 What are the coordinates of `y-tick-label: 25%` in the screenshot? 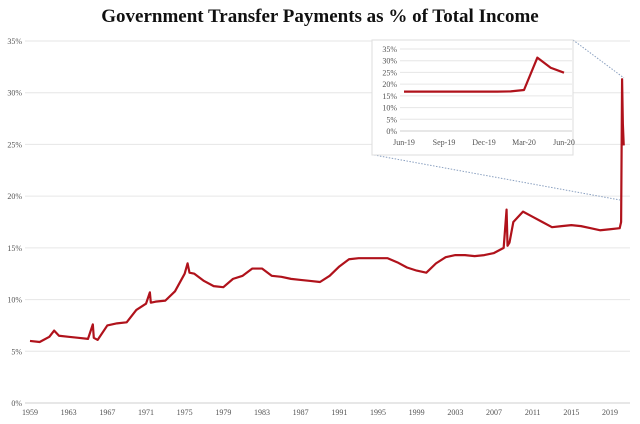 It's located at (14, 144).